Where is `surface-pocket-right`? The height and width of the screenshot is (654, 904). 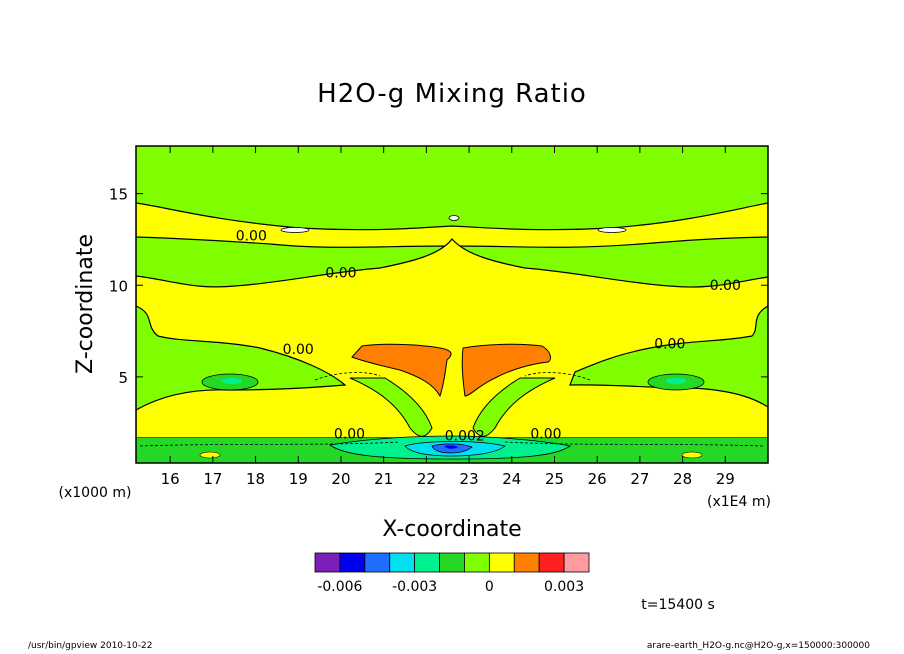 surface-pocket-right is located at coordinates (692, 455).